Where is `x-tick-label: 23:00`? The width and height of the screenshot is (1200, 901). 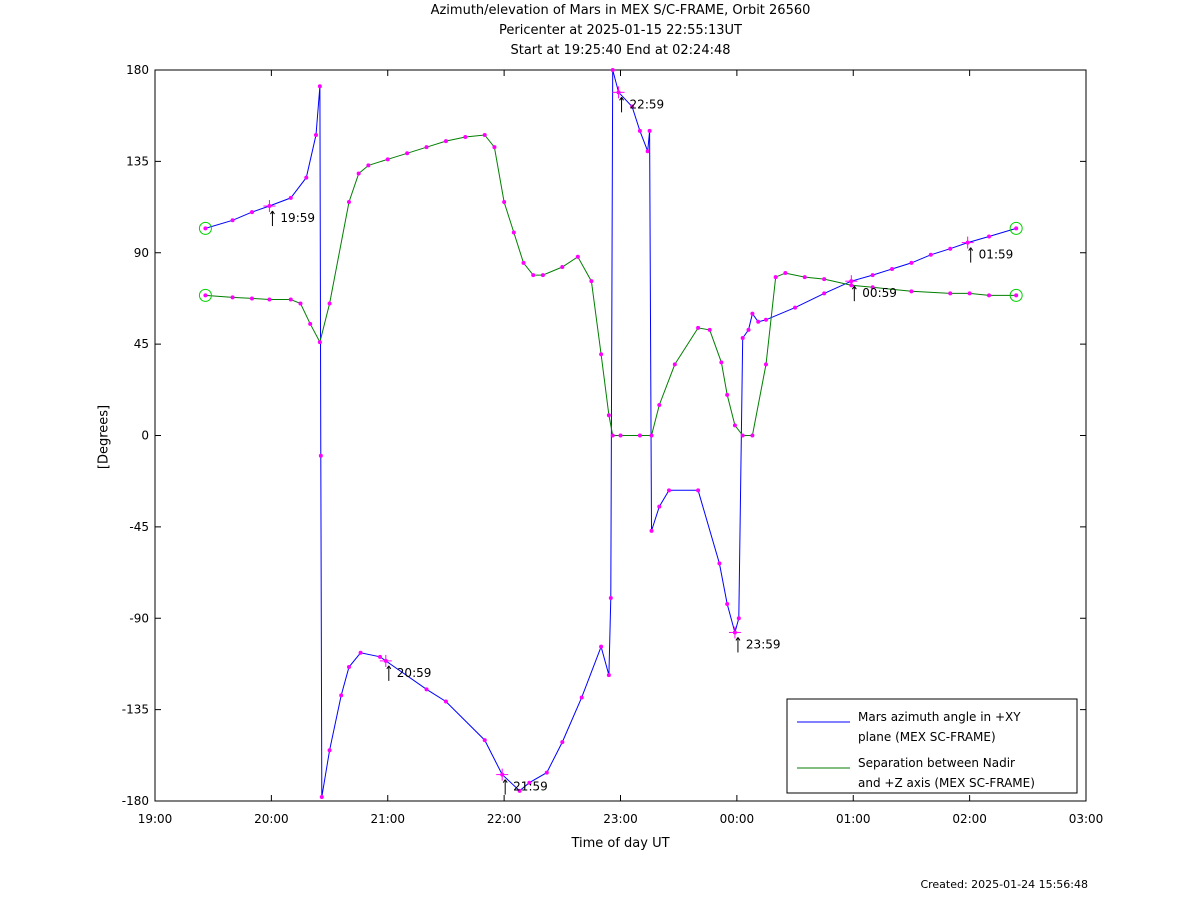
x-tick-label: 23:00 is located at coordinates (620, 819).